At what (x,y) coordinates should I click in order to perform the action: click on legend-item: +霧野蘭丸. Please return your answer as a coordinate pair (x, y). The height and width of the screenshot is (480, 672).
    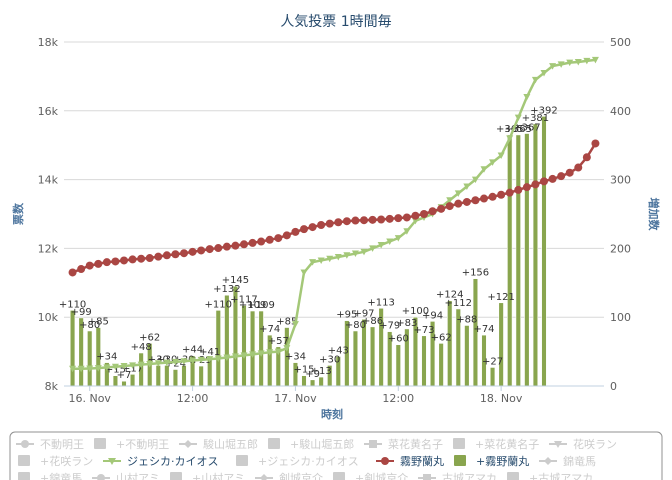
    Looking at the image, I should click on (491, 461).